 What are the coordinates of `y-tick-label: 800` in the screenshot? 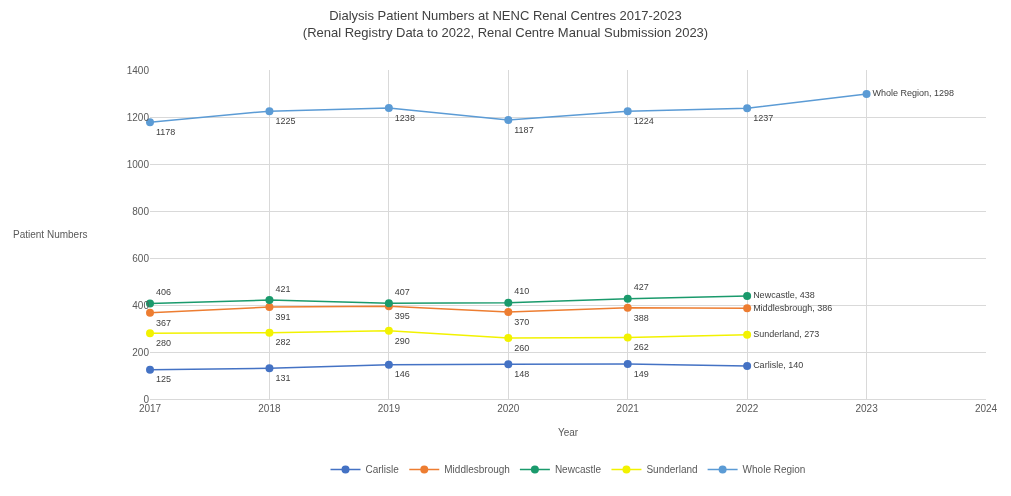 It's located at (141, 211).